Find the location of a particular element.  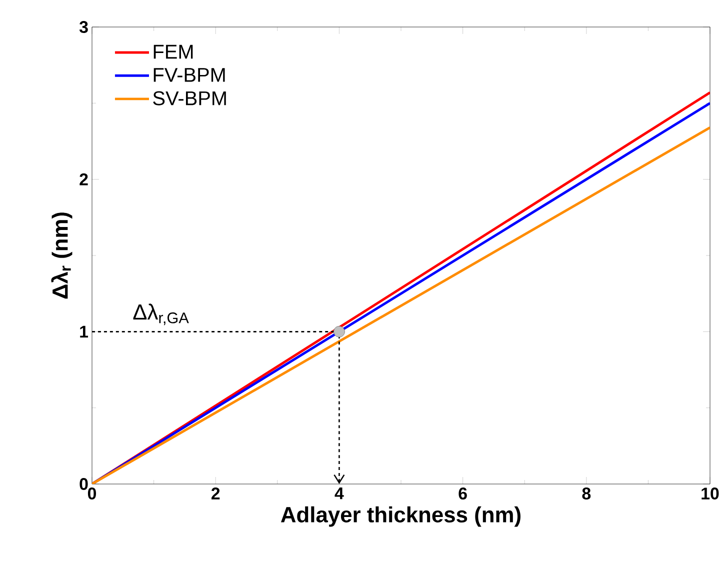

y-tick-label: 3 is located at coordinates (83, 26).